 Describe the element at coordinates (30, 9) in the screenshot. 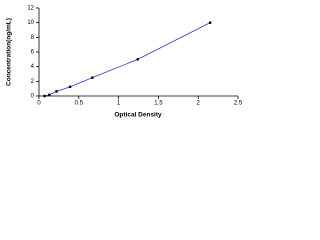

I see `y-tick-label: 12` at that location.